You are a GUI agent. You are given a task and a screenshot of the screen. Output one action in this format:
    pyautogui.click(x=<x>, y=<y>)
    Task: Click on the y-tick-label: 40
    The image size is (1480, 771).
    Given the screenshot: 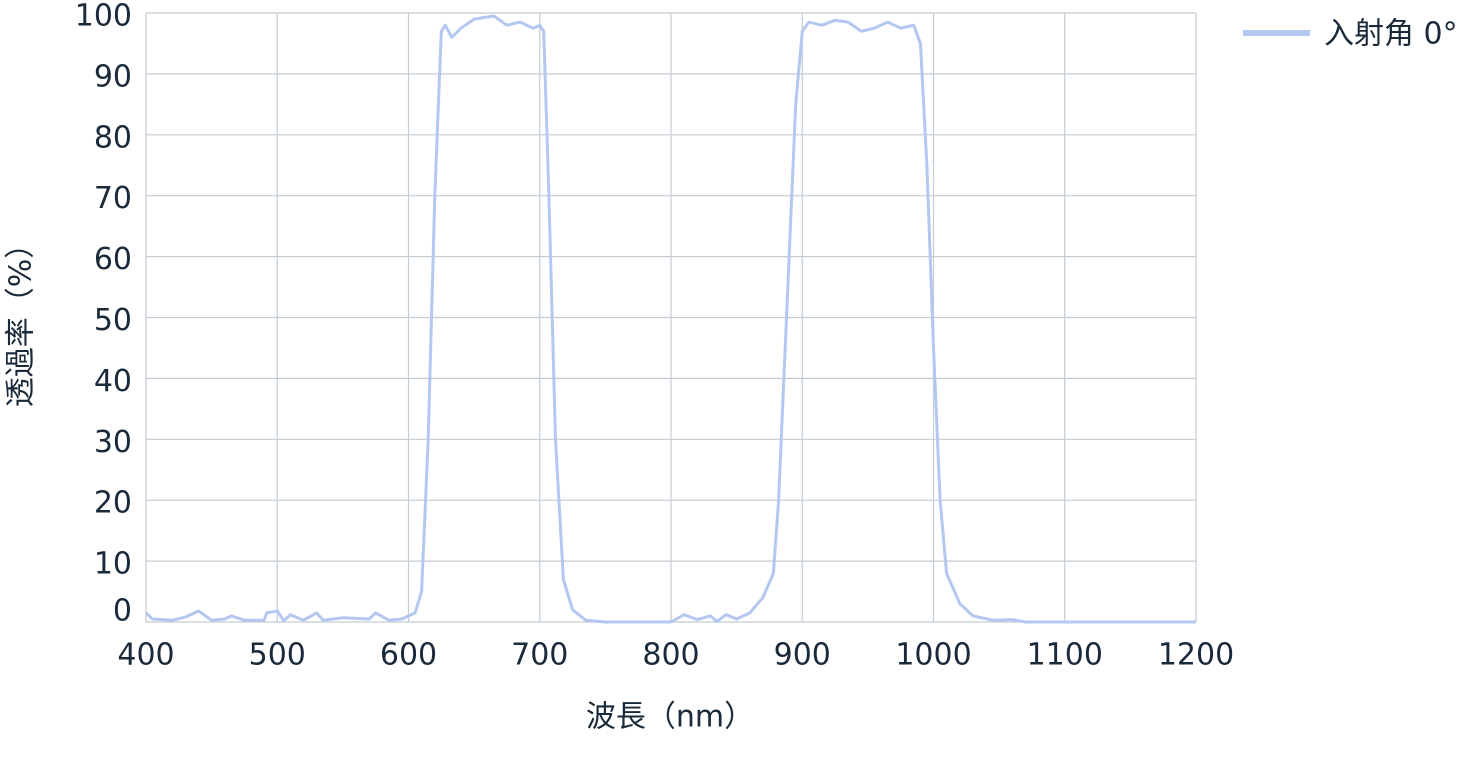 What is the action you would take?
    pyautogui.click(x=113, y=381)
    